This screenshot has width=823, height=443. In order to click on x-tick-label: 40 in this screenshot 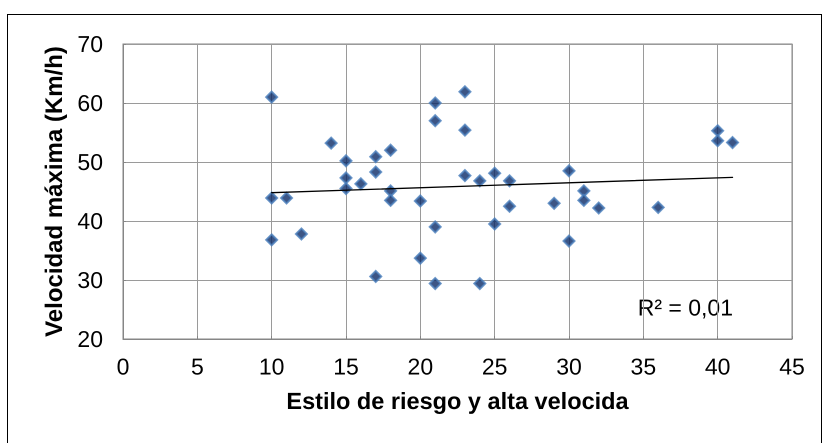, I will do `click(717, 367)`.